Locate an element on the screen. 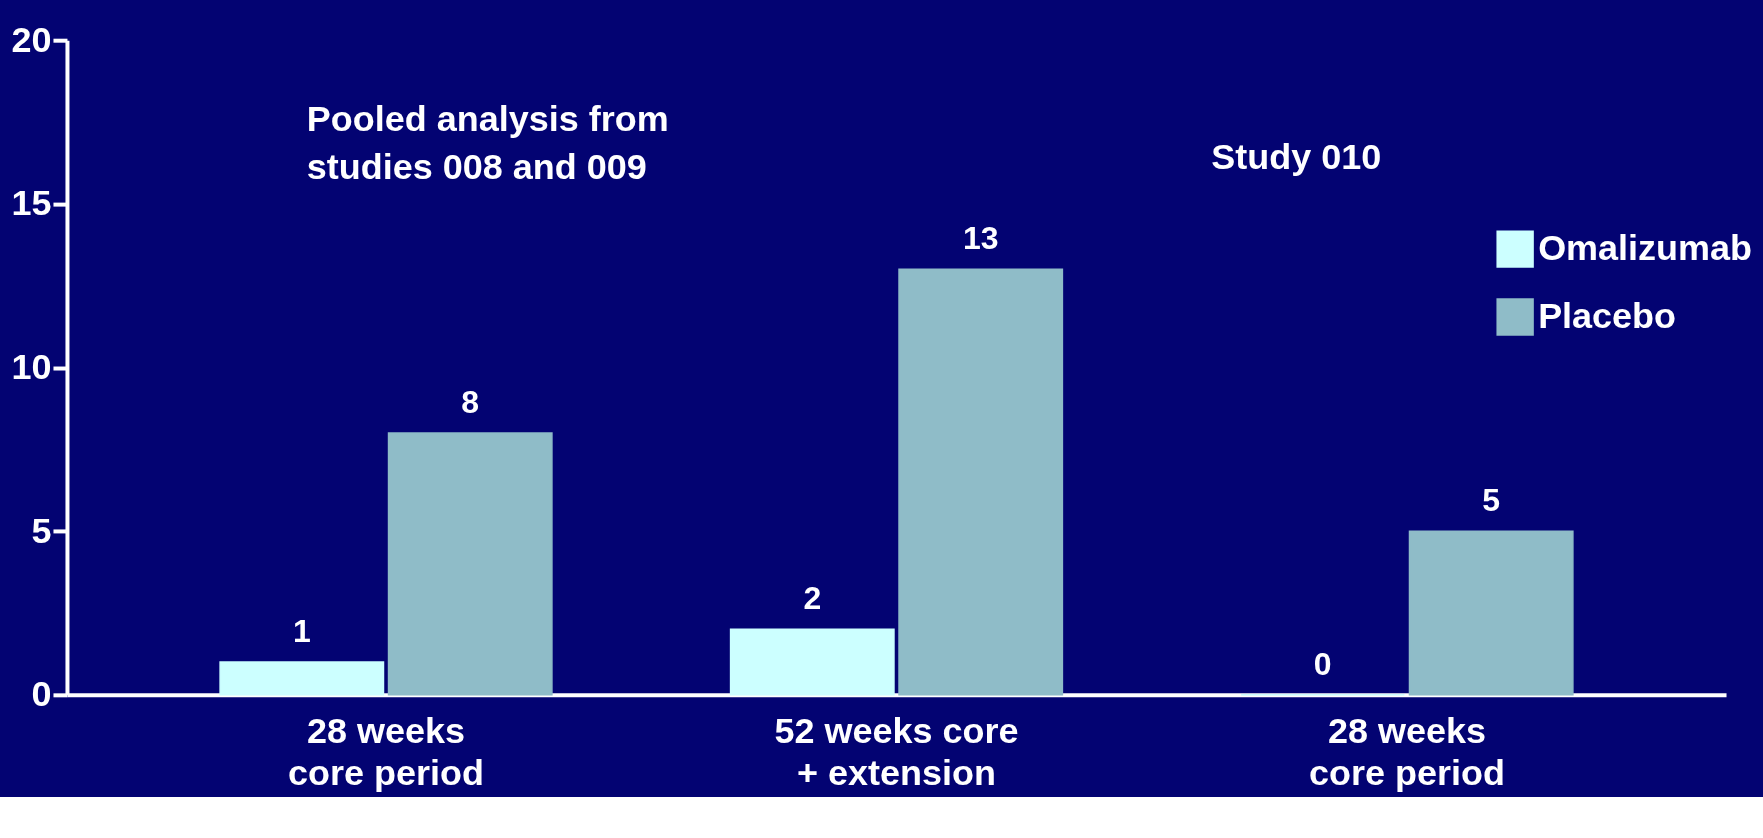  y-tick-label: 15 is located at coordinates (31, 203).